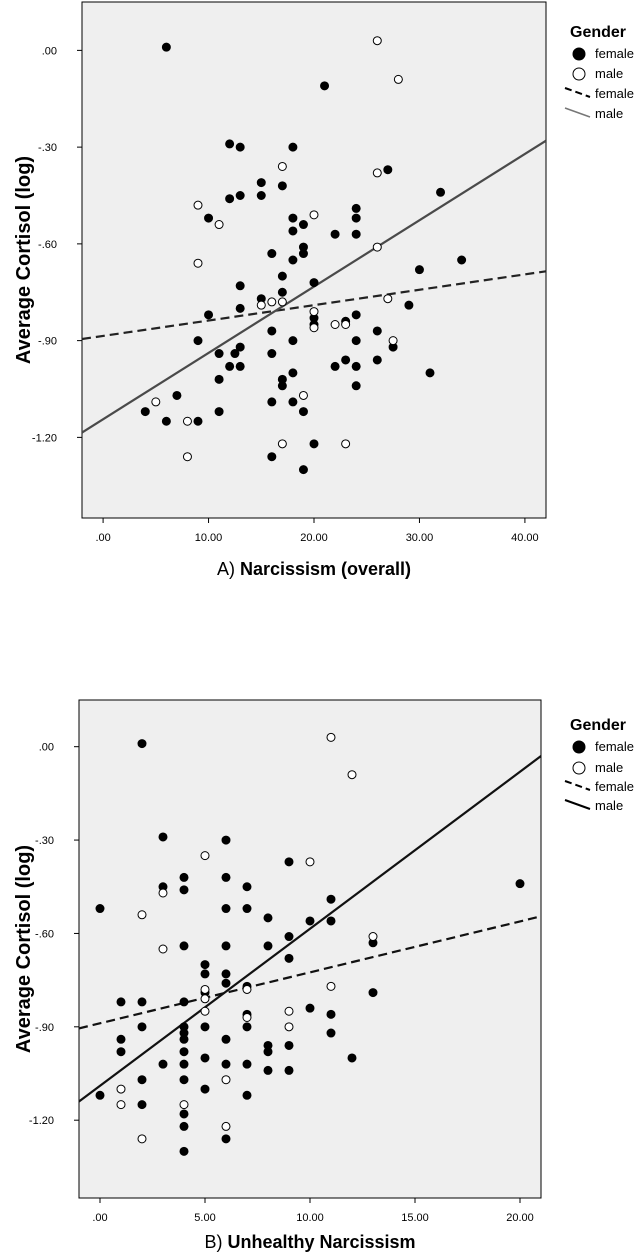  I want to click on legend-label-male: male, so click(609, 113).